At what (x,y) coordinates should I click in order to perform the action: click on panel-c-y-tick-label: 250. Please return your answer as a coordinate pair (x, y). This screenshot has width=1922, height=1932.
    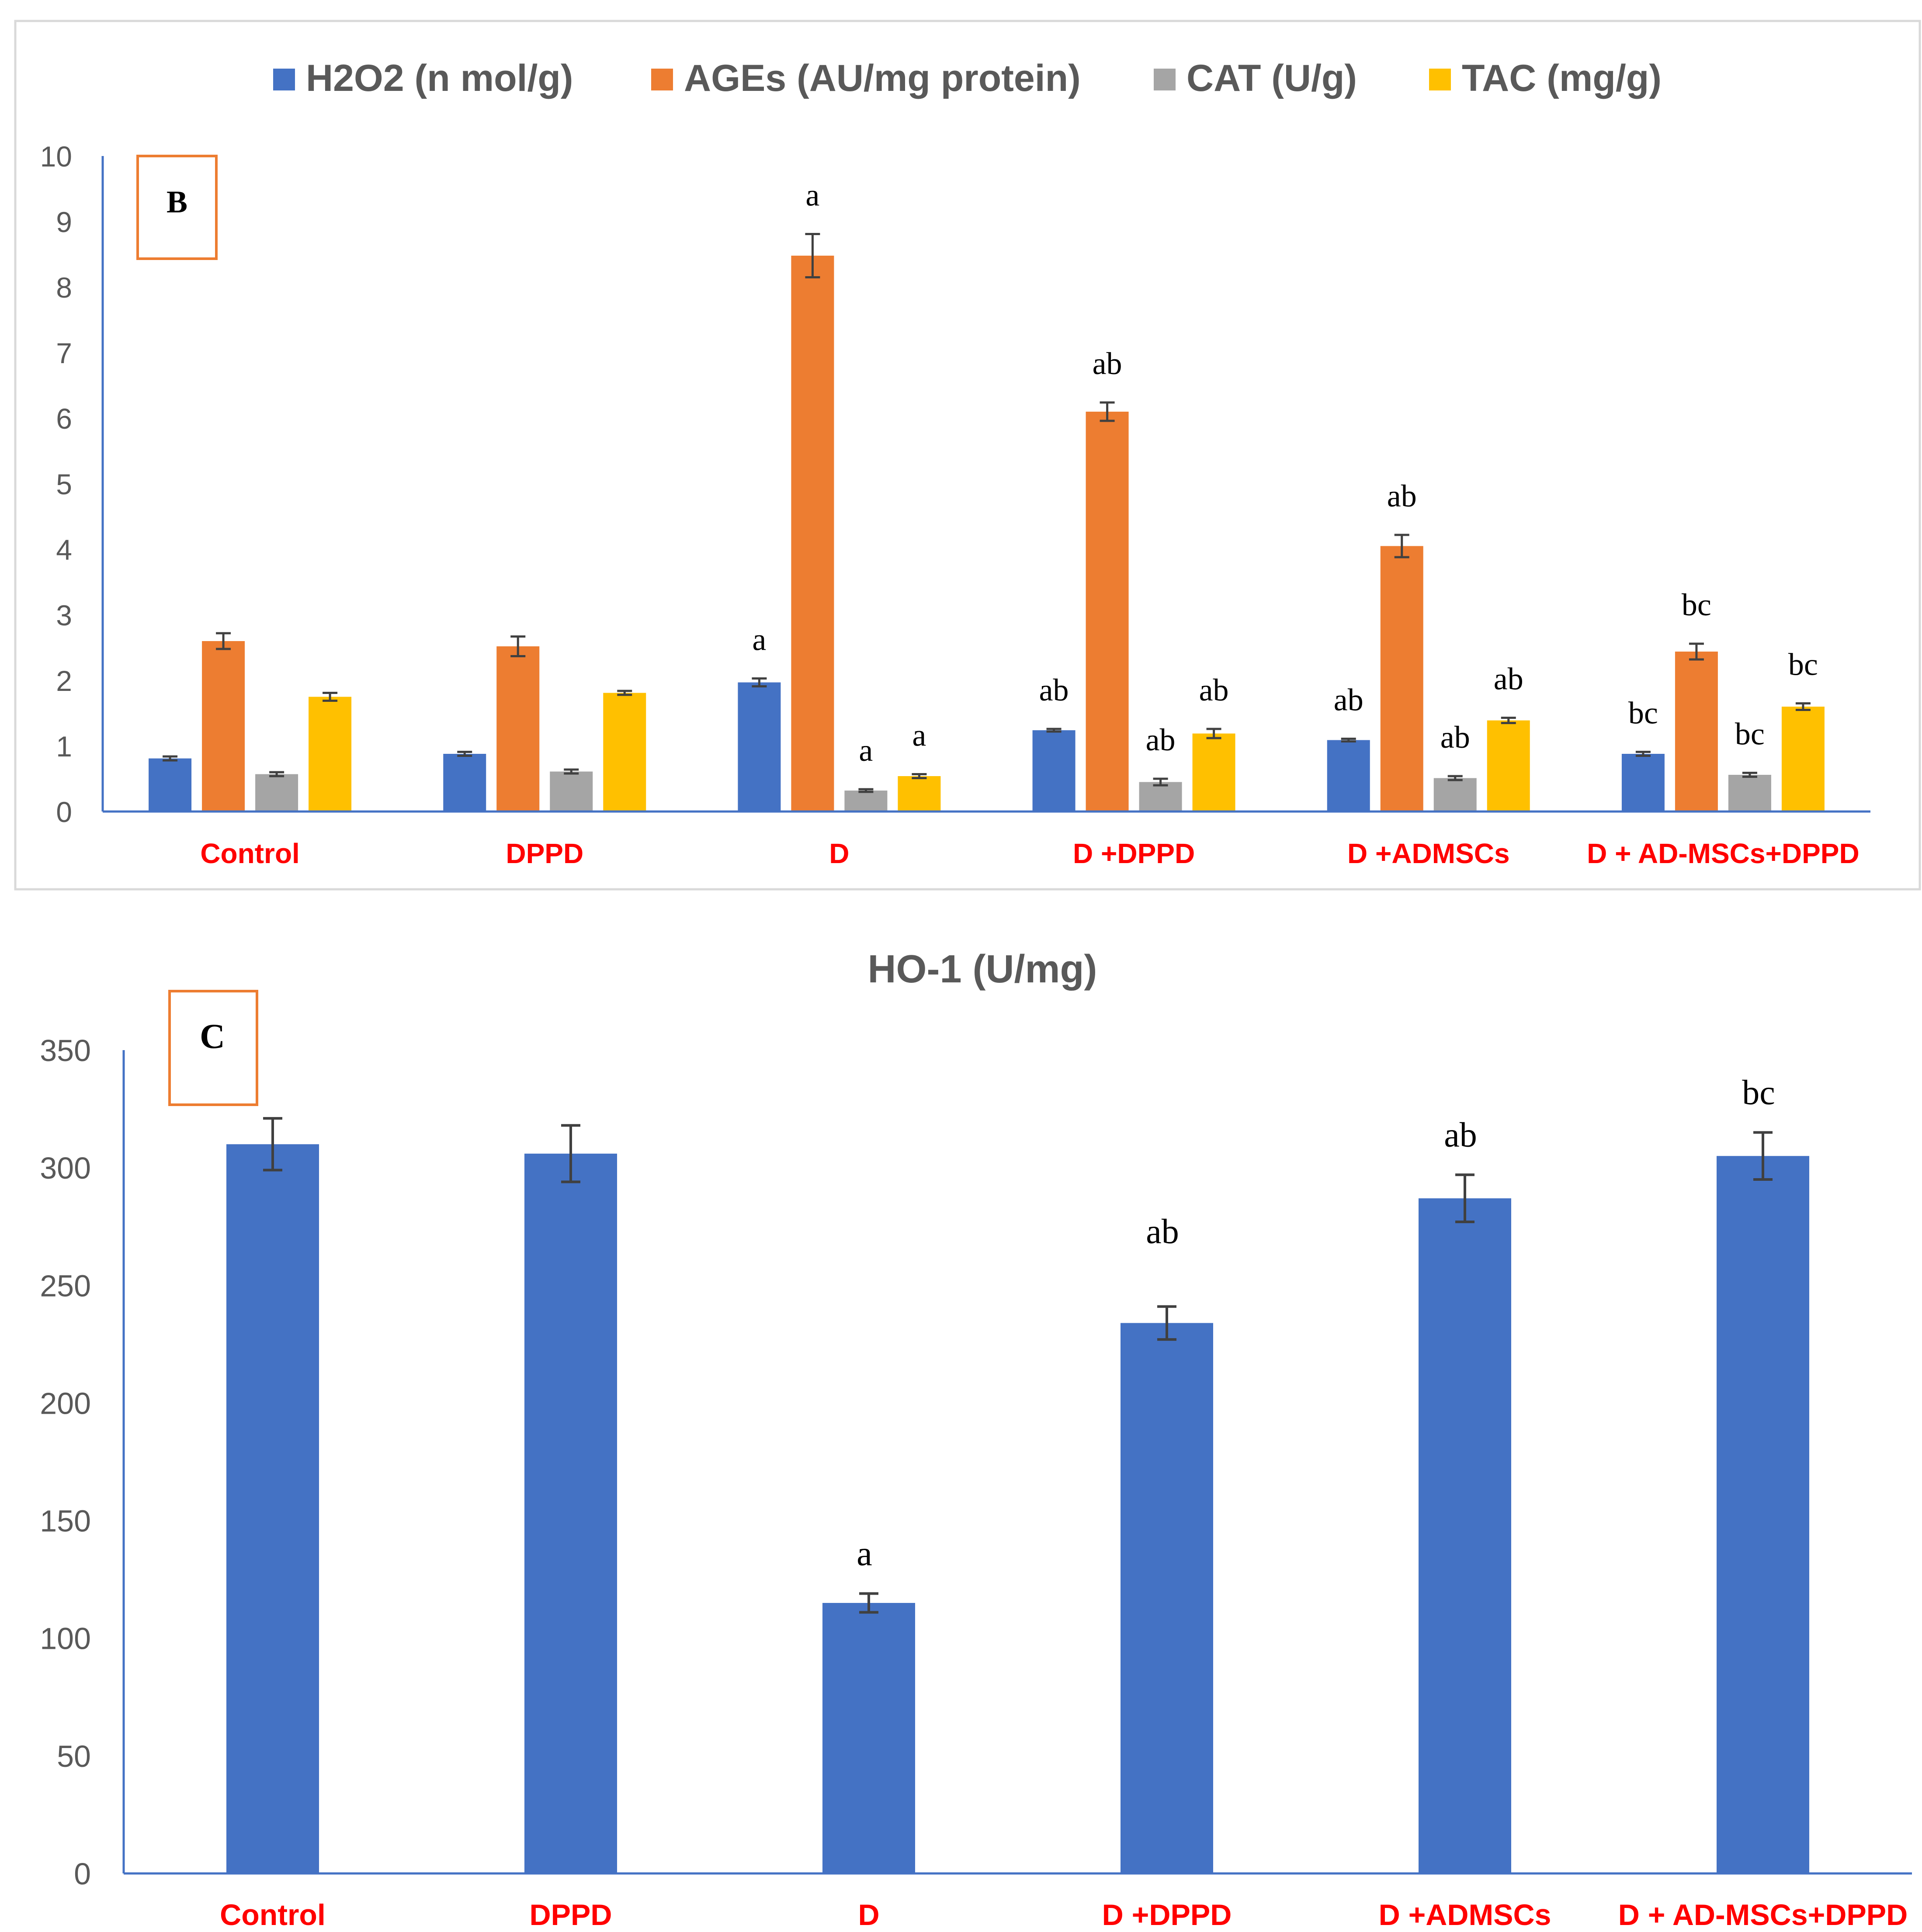
    Looking at the image, I should click on (65, 1286).